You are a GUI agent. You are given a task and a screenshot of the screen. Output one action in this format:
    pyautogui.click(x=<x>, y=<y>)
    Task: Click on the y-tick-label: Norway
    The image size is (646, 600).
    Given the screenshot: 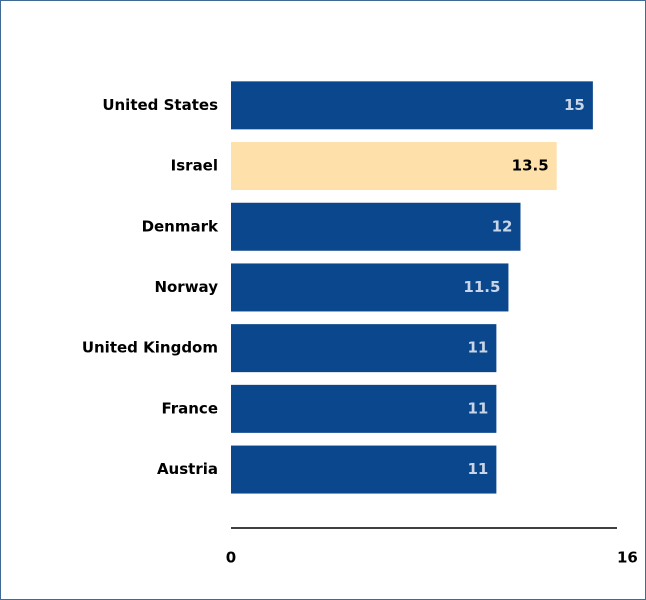 What is the action you would take?
    pyautogui.click(x=186, y=287)
    